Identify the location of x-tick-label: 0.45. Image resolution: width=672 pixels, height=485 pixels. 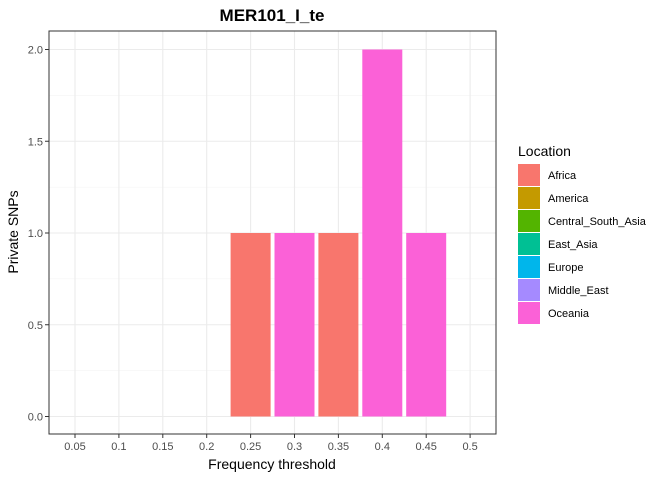
(425, 447).